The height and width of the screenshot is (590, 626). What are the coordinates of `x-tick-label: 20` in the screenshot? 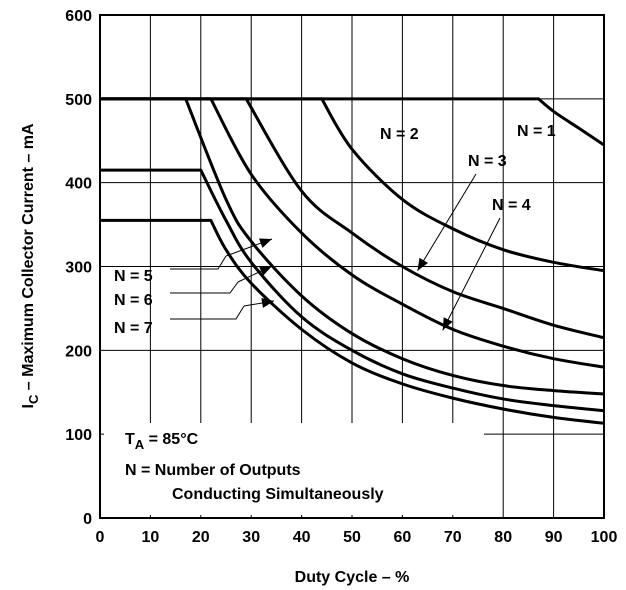 It's located at (201, 537).